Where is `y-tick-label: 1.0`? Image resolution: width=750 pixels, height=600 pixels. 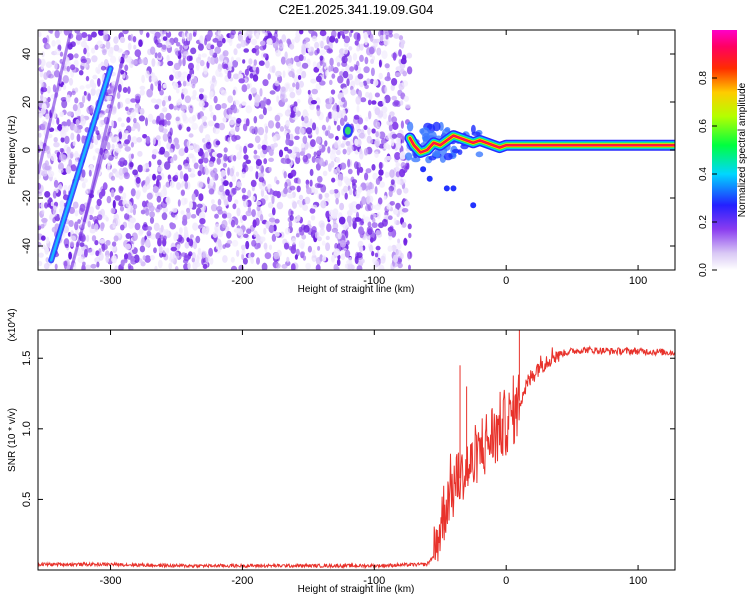 y-tick-label: 1.0 is located at coordinates (27, 428).